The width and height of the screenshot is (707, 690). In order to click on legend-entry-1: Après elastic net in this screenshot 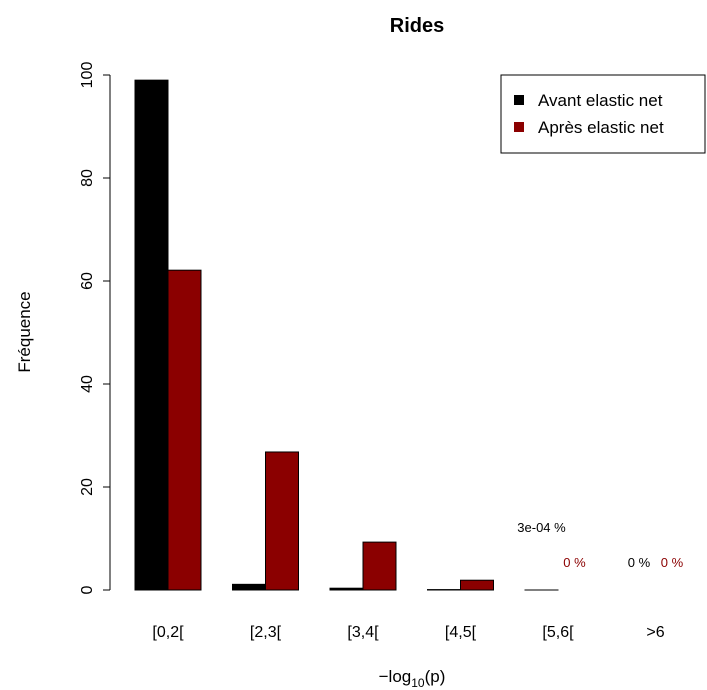, I will do `click(601, 127)`.